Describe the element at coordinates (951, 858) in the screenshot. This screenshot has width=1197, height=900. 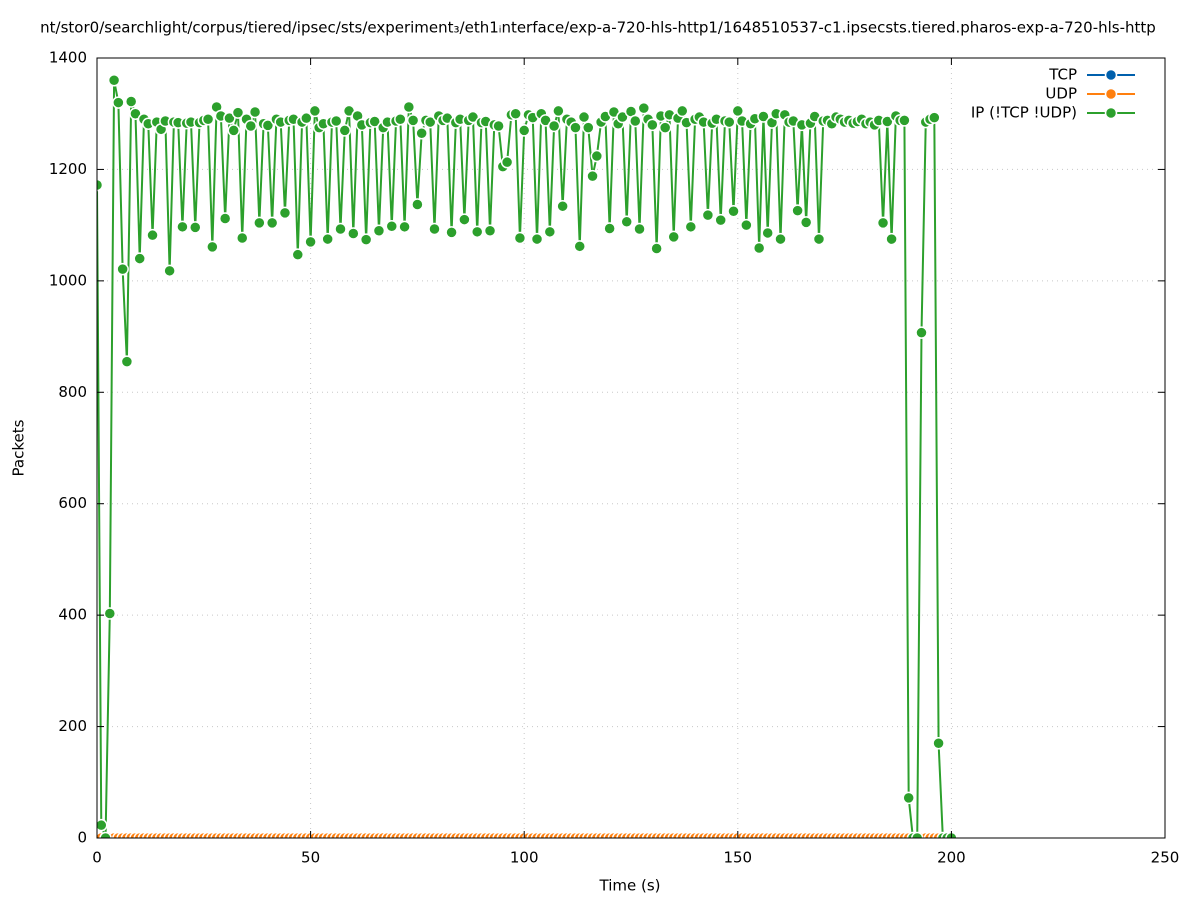
I see `x-tick-label: 200` at that location.